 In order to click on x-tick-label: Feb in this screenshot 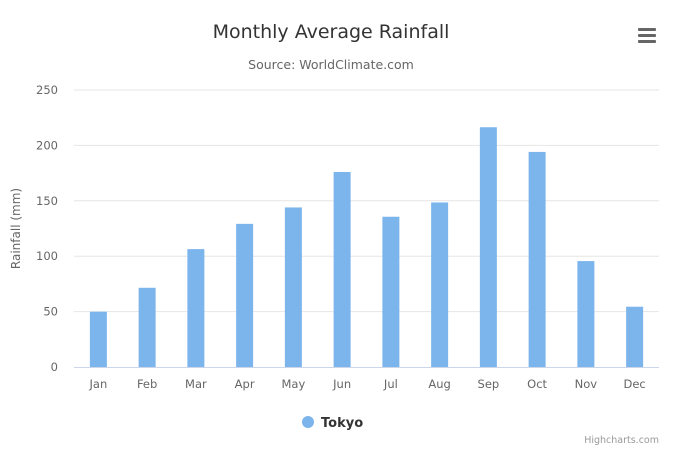, I will do `click(147, 384)`.